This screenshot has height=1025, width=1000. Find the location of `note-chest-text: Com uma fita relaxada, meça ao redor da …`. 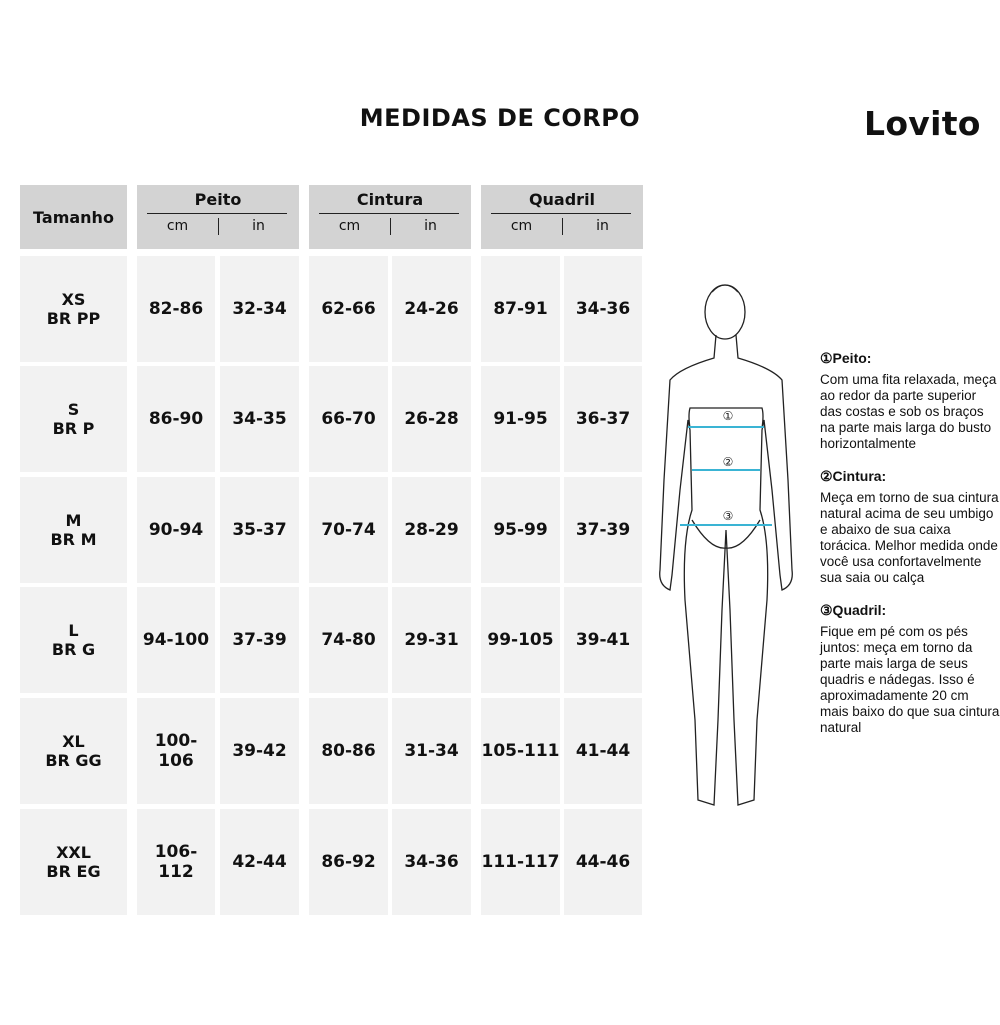

note-chest-text: Com uma fita relaxada, meça ao redor da … is located at coordinates (908, 411).